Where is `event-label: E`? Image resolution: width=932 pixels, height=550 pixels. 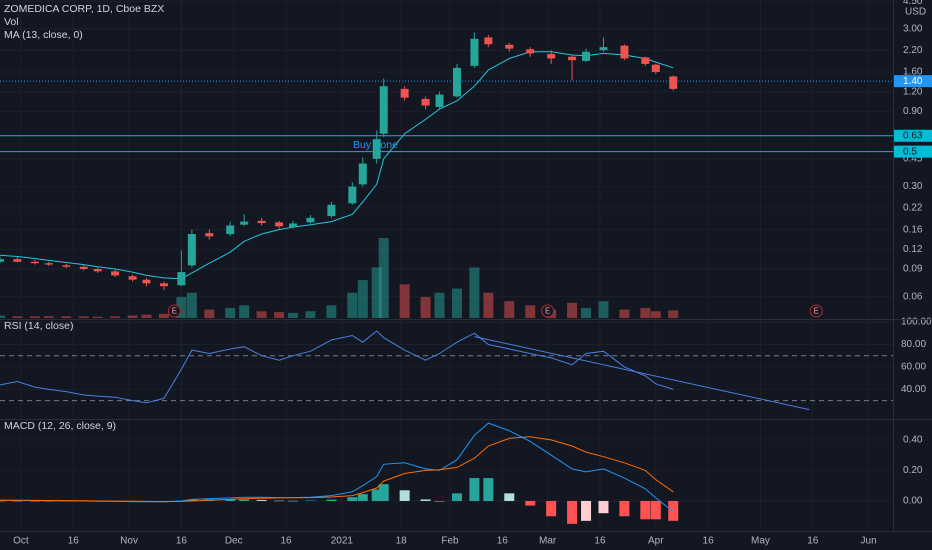
event-label: E is located at coordinates (816, 311).